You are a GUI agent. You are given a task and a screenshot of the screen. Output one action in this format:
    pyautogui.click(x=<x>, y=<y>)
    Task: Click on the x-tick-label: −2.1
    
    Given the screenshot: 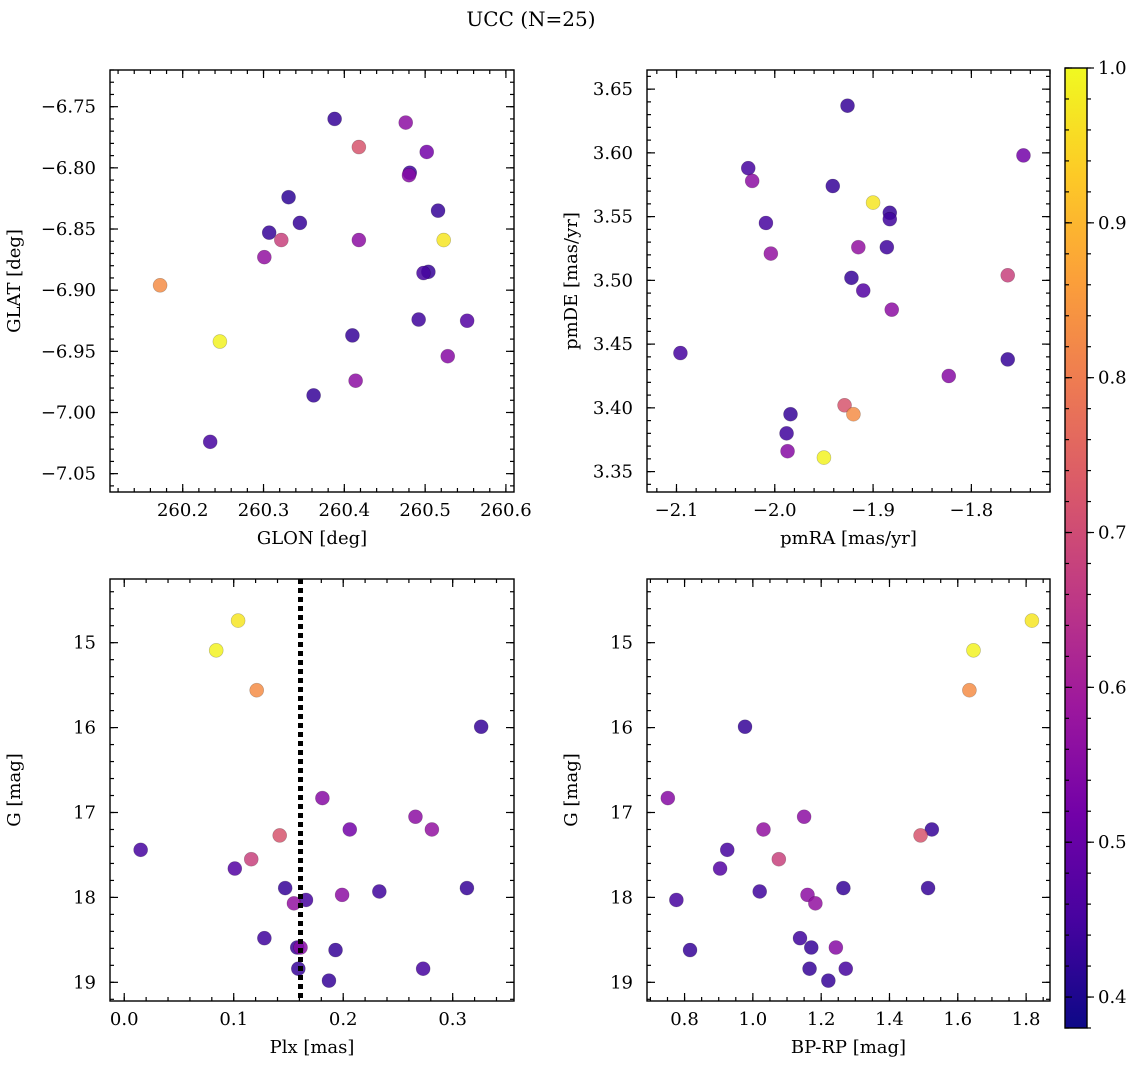 What is the action you would take?
    pyautogui.click(x=677, y=510)
    